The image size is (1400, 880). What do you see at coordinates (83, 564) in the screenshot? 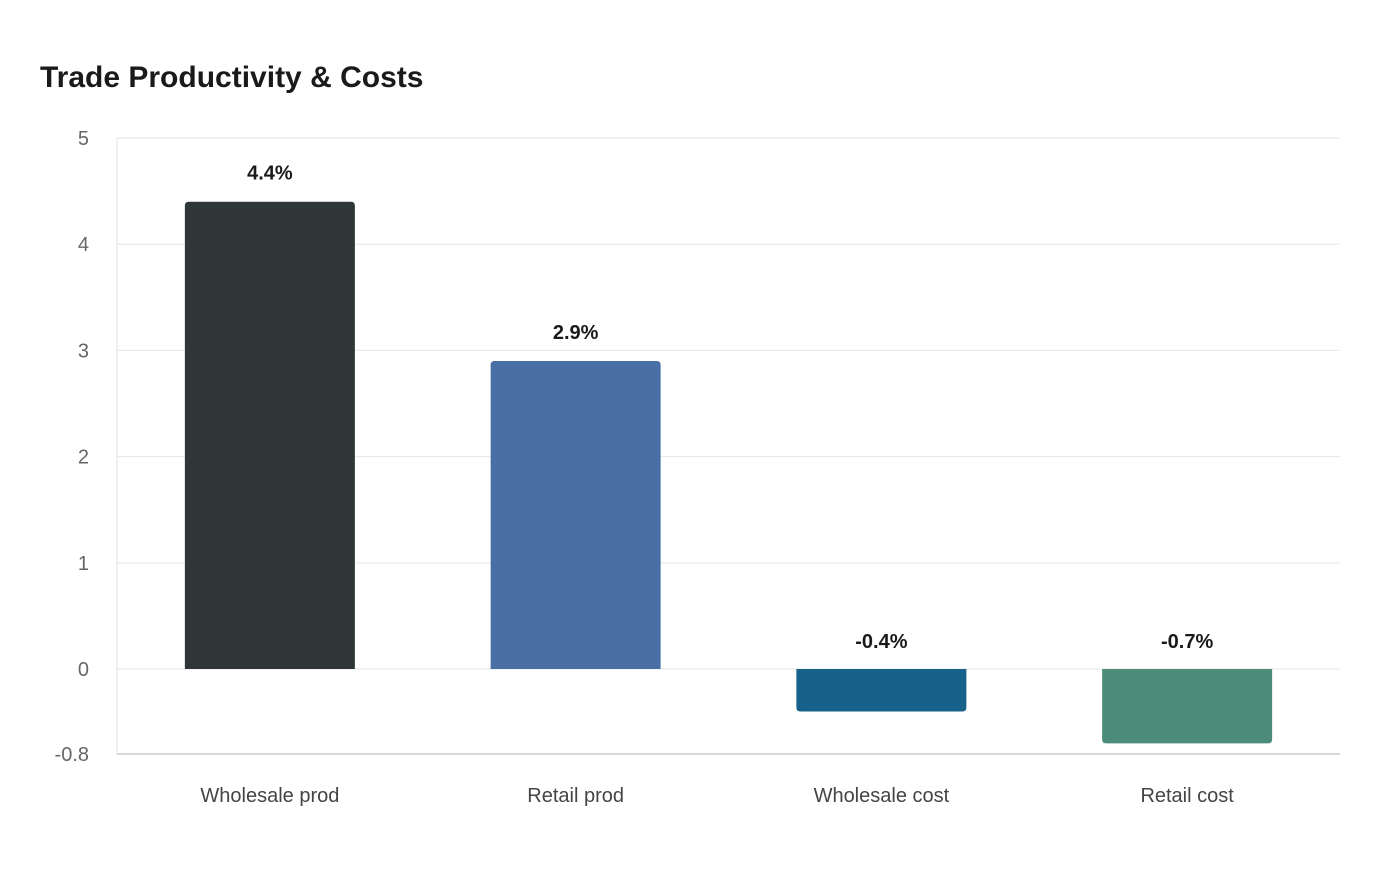
I see `y-tick-label: 1` at bounding box center [83, 564].